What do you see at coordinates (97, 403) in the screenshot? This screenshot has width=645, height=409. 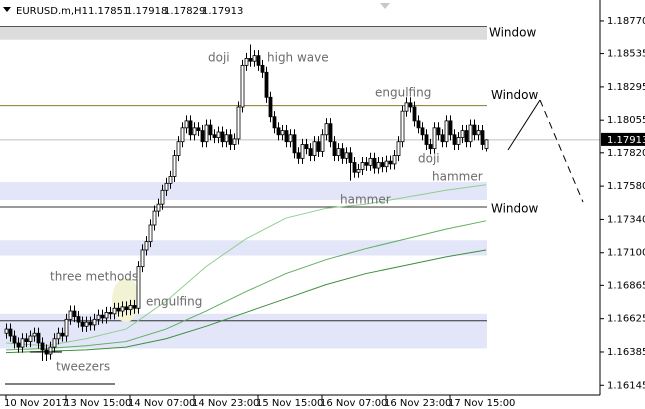 I see `x-tick-label: 13 Nov 15:00` at bounding box center [97, 403].